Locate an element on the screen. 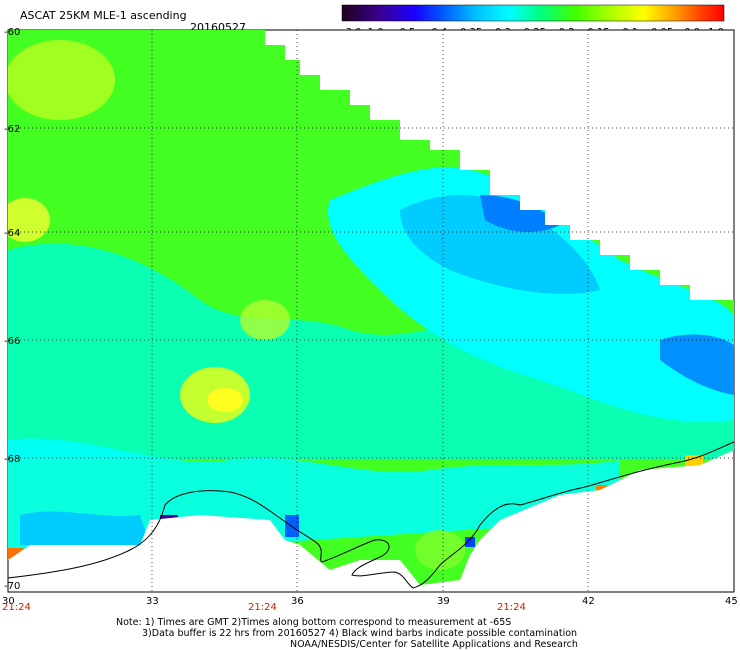 Image resolution: width=740 pixels, height=650 pixels. lat-label: -60 is located at coordinates (12, 32).